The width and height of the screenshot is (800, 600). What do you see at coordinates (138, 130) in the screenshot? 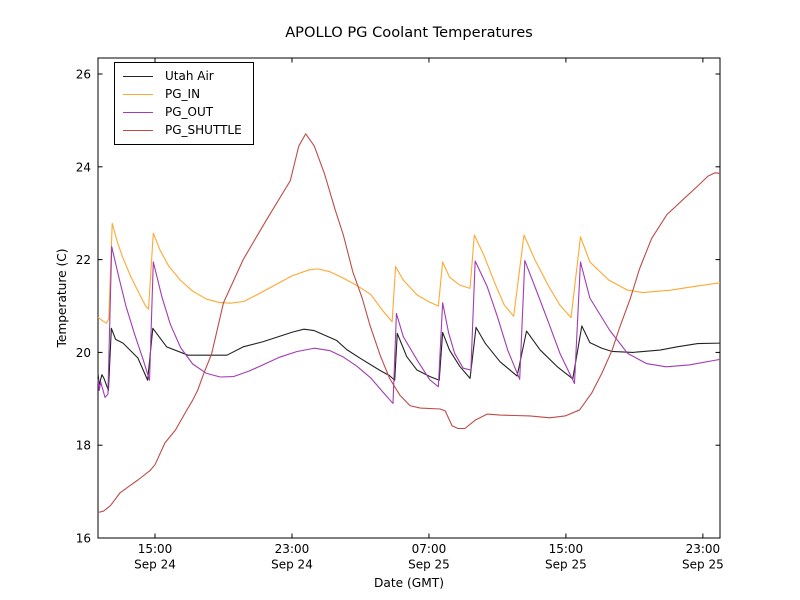
I see `legend-swatch-pg-shuttle` at bounding box center [138, 130].